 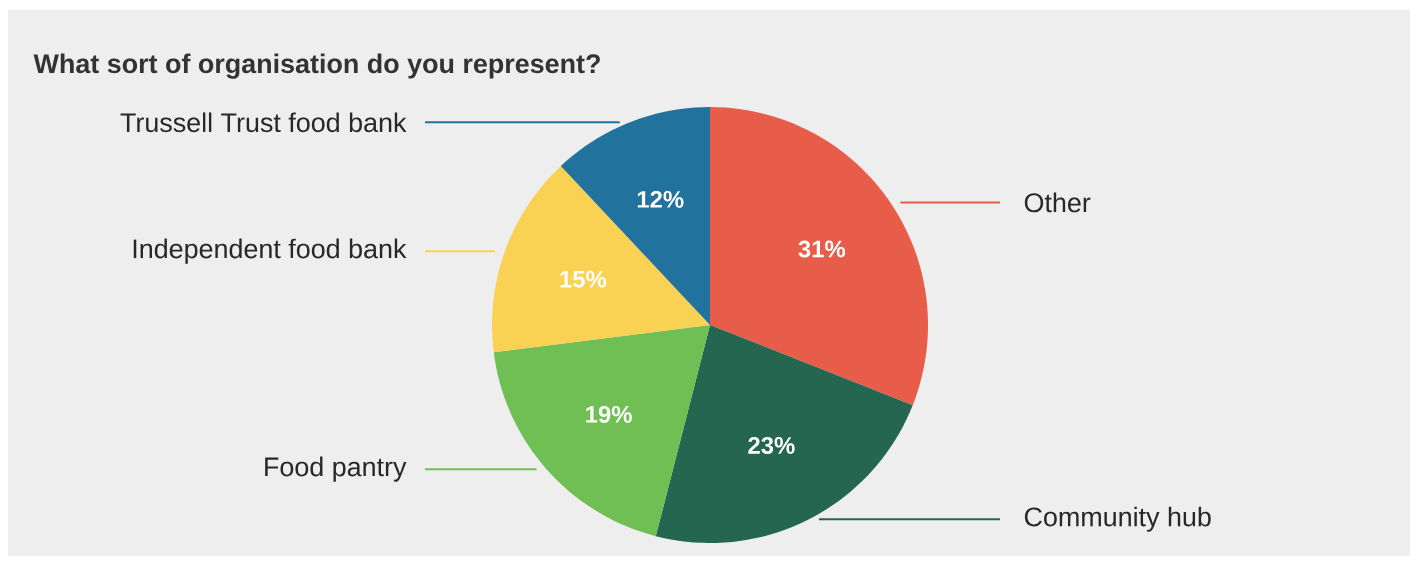 I want to click on slice-label: Community hub, so click(x=1117, y=519).